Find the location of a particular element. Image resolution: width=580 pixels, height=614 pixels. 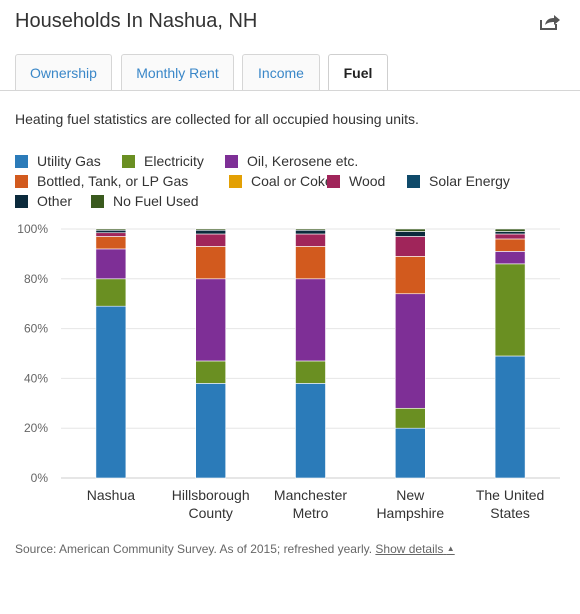

x-tick-label: Hampshire is located at coordinates (410, 513).